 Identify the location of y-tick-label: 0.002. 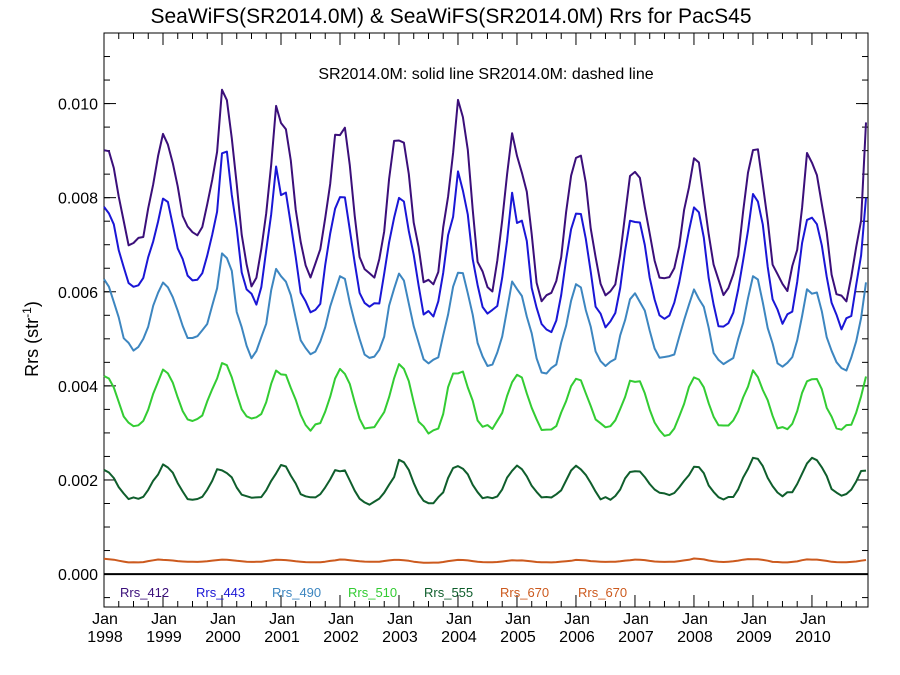
(78, 481).